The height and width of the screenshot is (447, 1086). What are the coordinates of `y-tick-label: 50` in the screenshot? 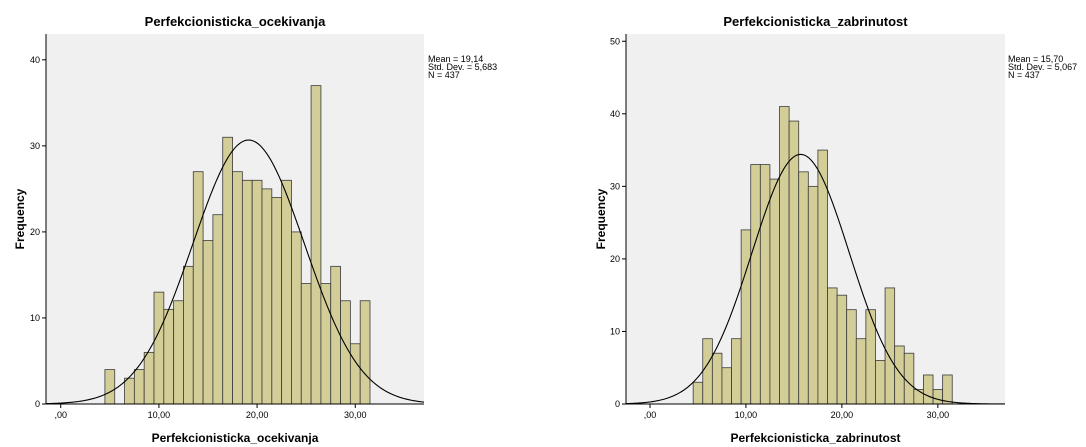 It's located at (615, 41).